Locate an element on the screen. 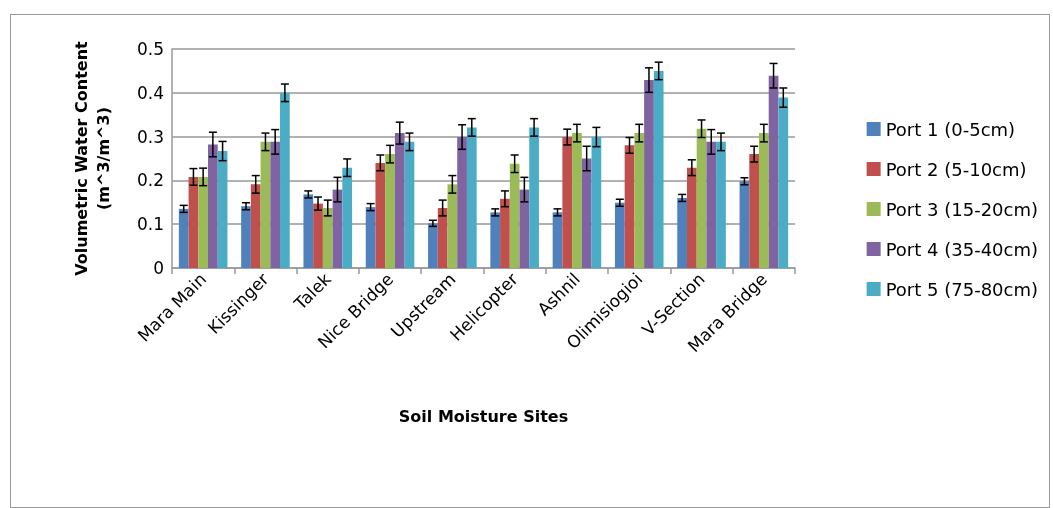  y-axis-title: Volumetric Water Content (m^3/m^3) is located at coordinates (92, 158).